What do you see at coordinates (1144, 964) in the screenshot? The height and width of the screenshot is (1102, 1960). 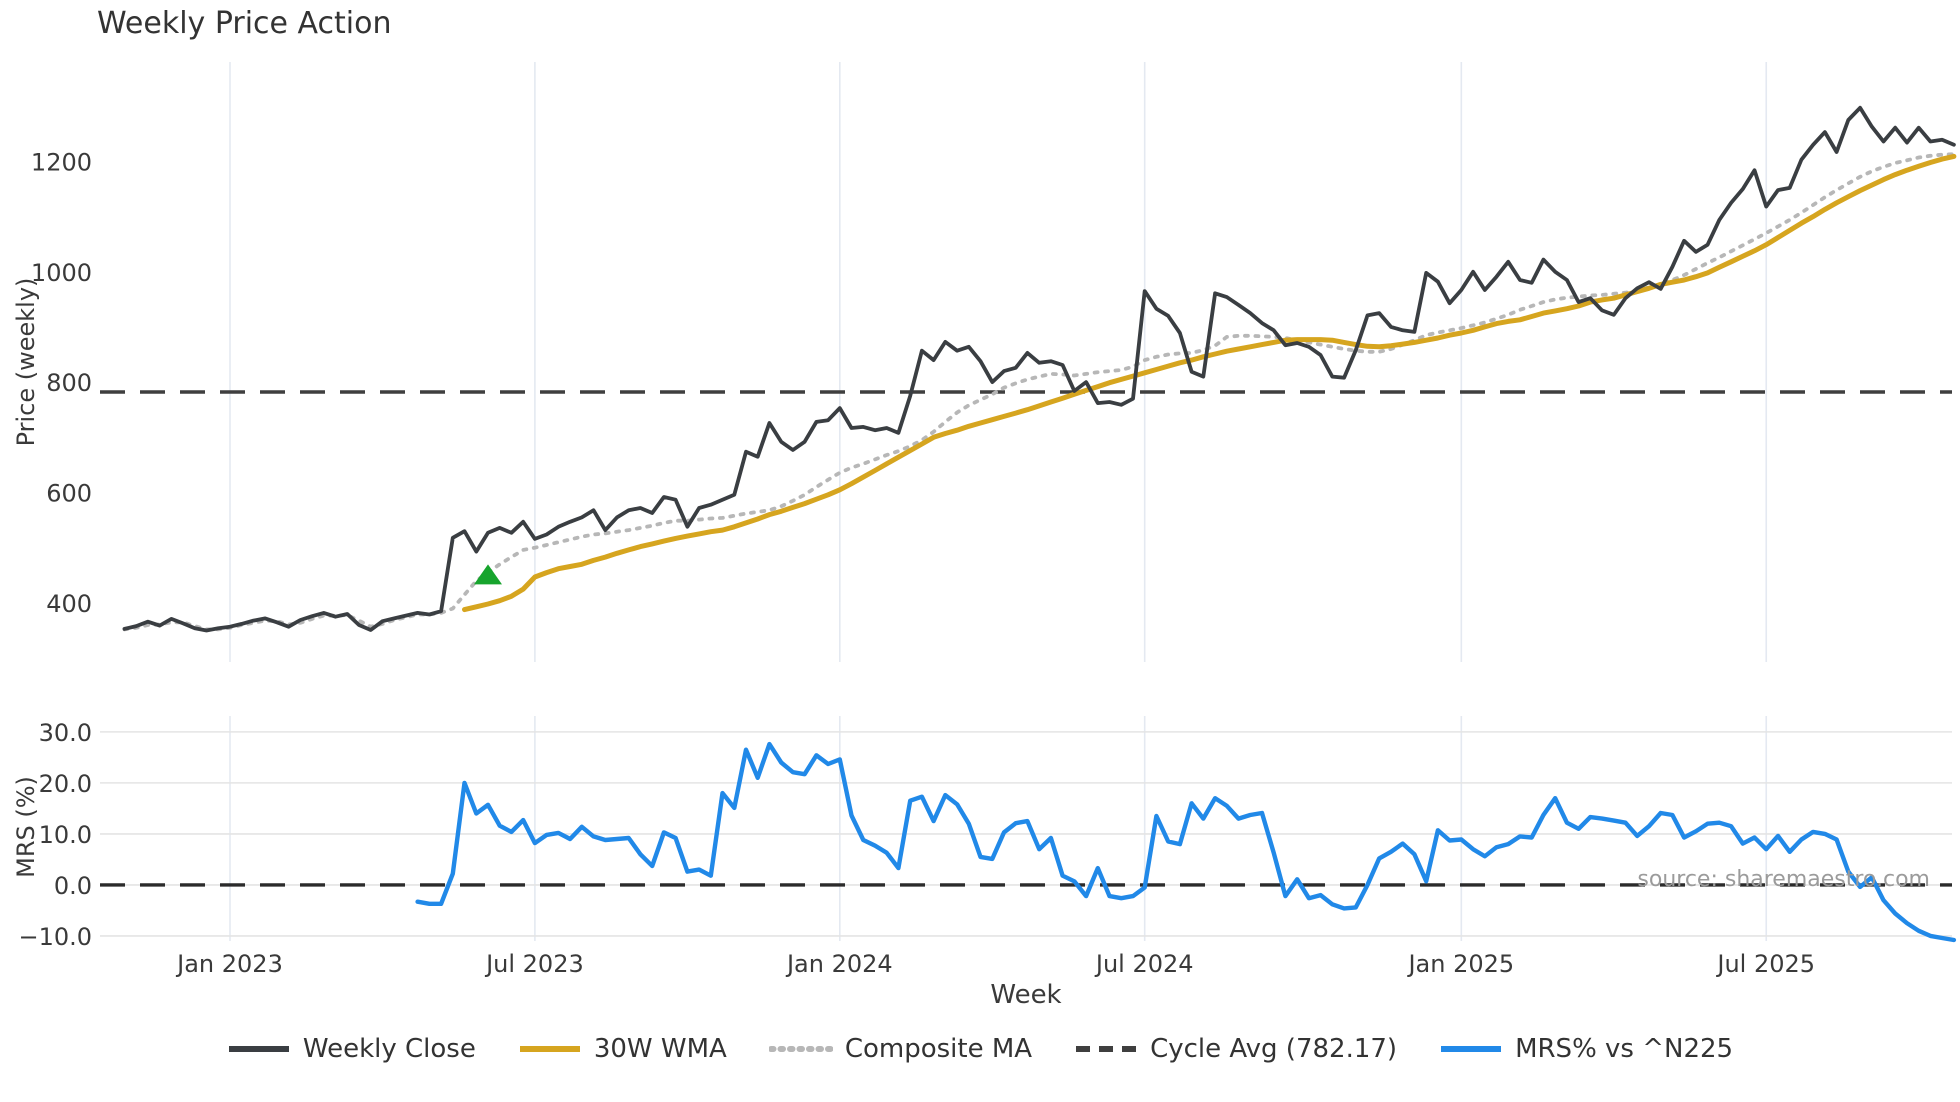 I see `x-tick-label: Jul 2024` at bounding box center [1144, 964].